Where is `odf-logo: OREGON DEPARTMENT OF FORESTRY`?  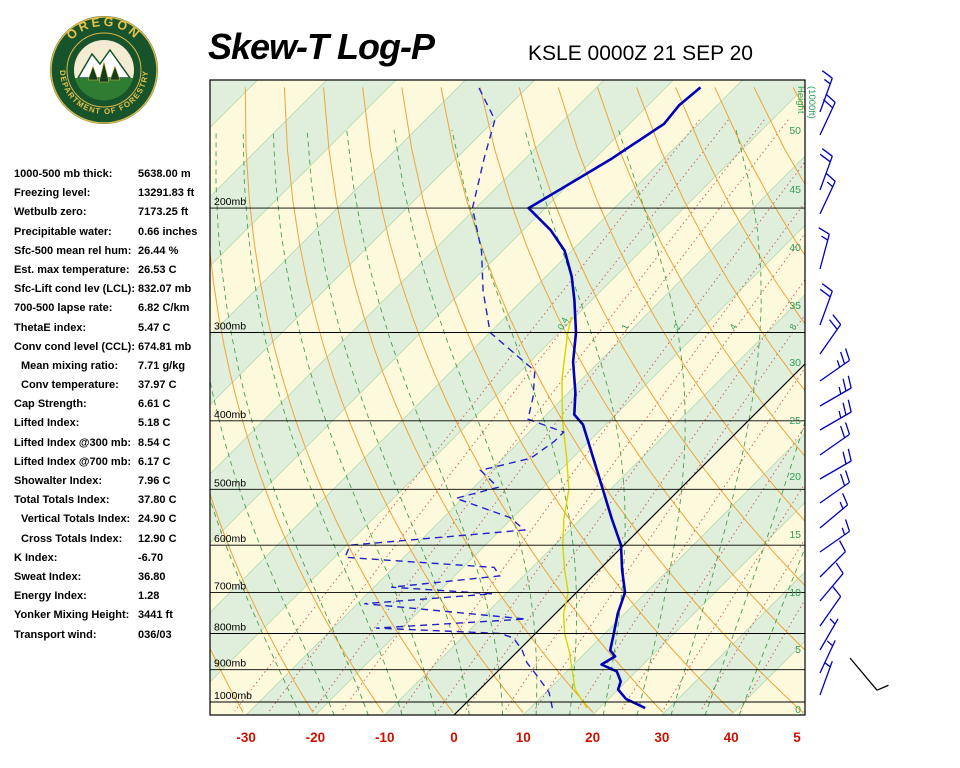
odf-logo: OREGON DEPARTMENT OF FORESTRY is located at coordinates (104, 69).